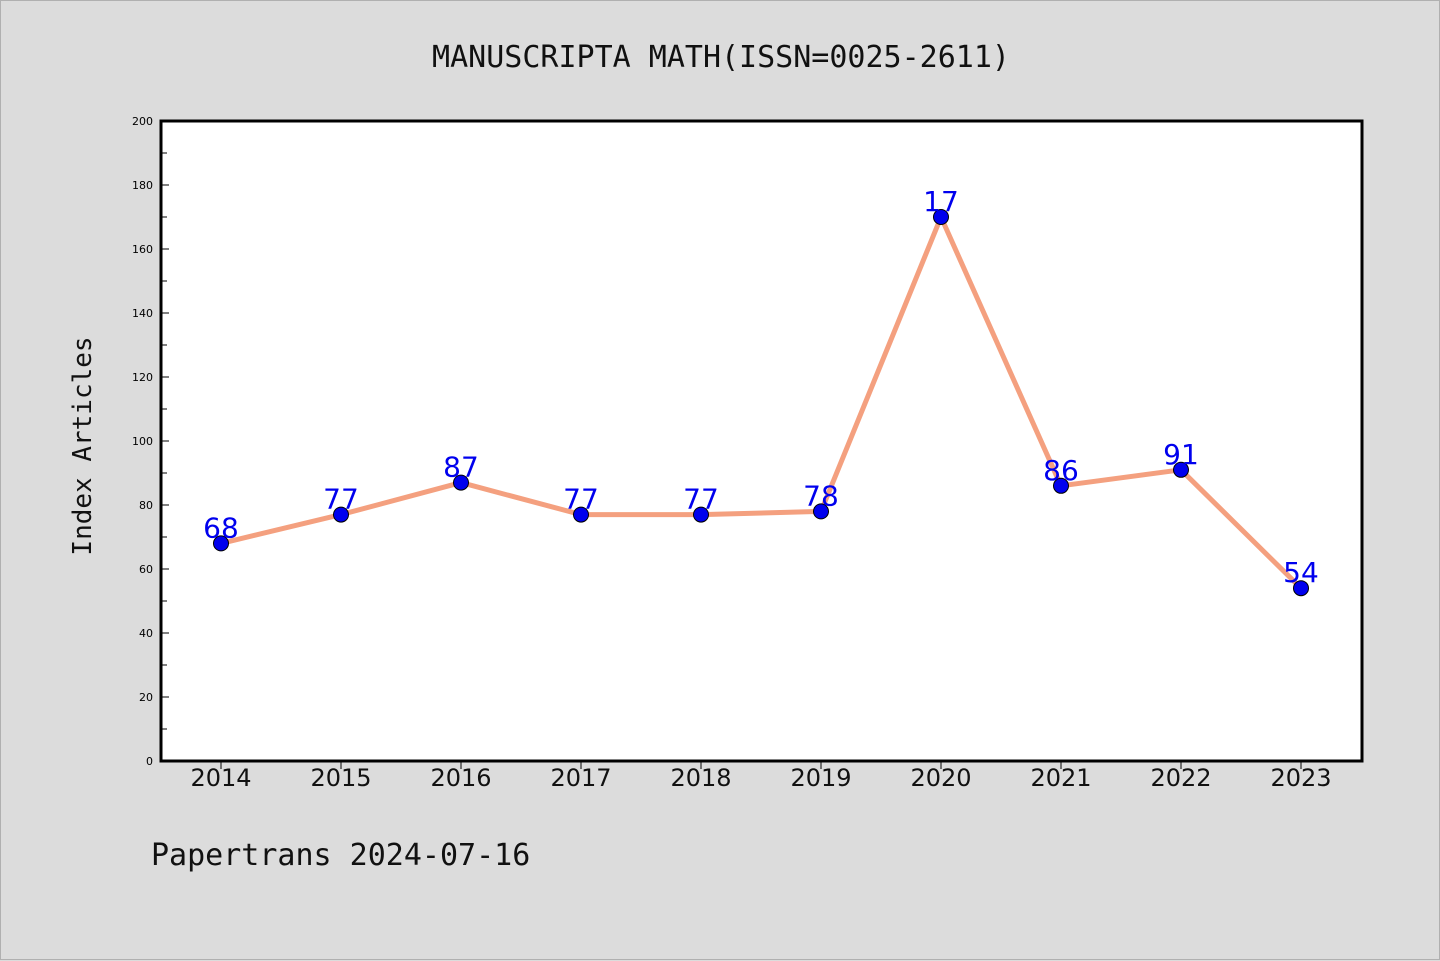 The height and width of the screenshot is (961, 1440). What do you see at coordinates (142, 441) in the screenshot?
I see `y-tick-label: 100` at bounding box center [142, 441].